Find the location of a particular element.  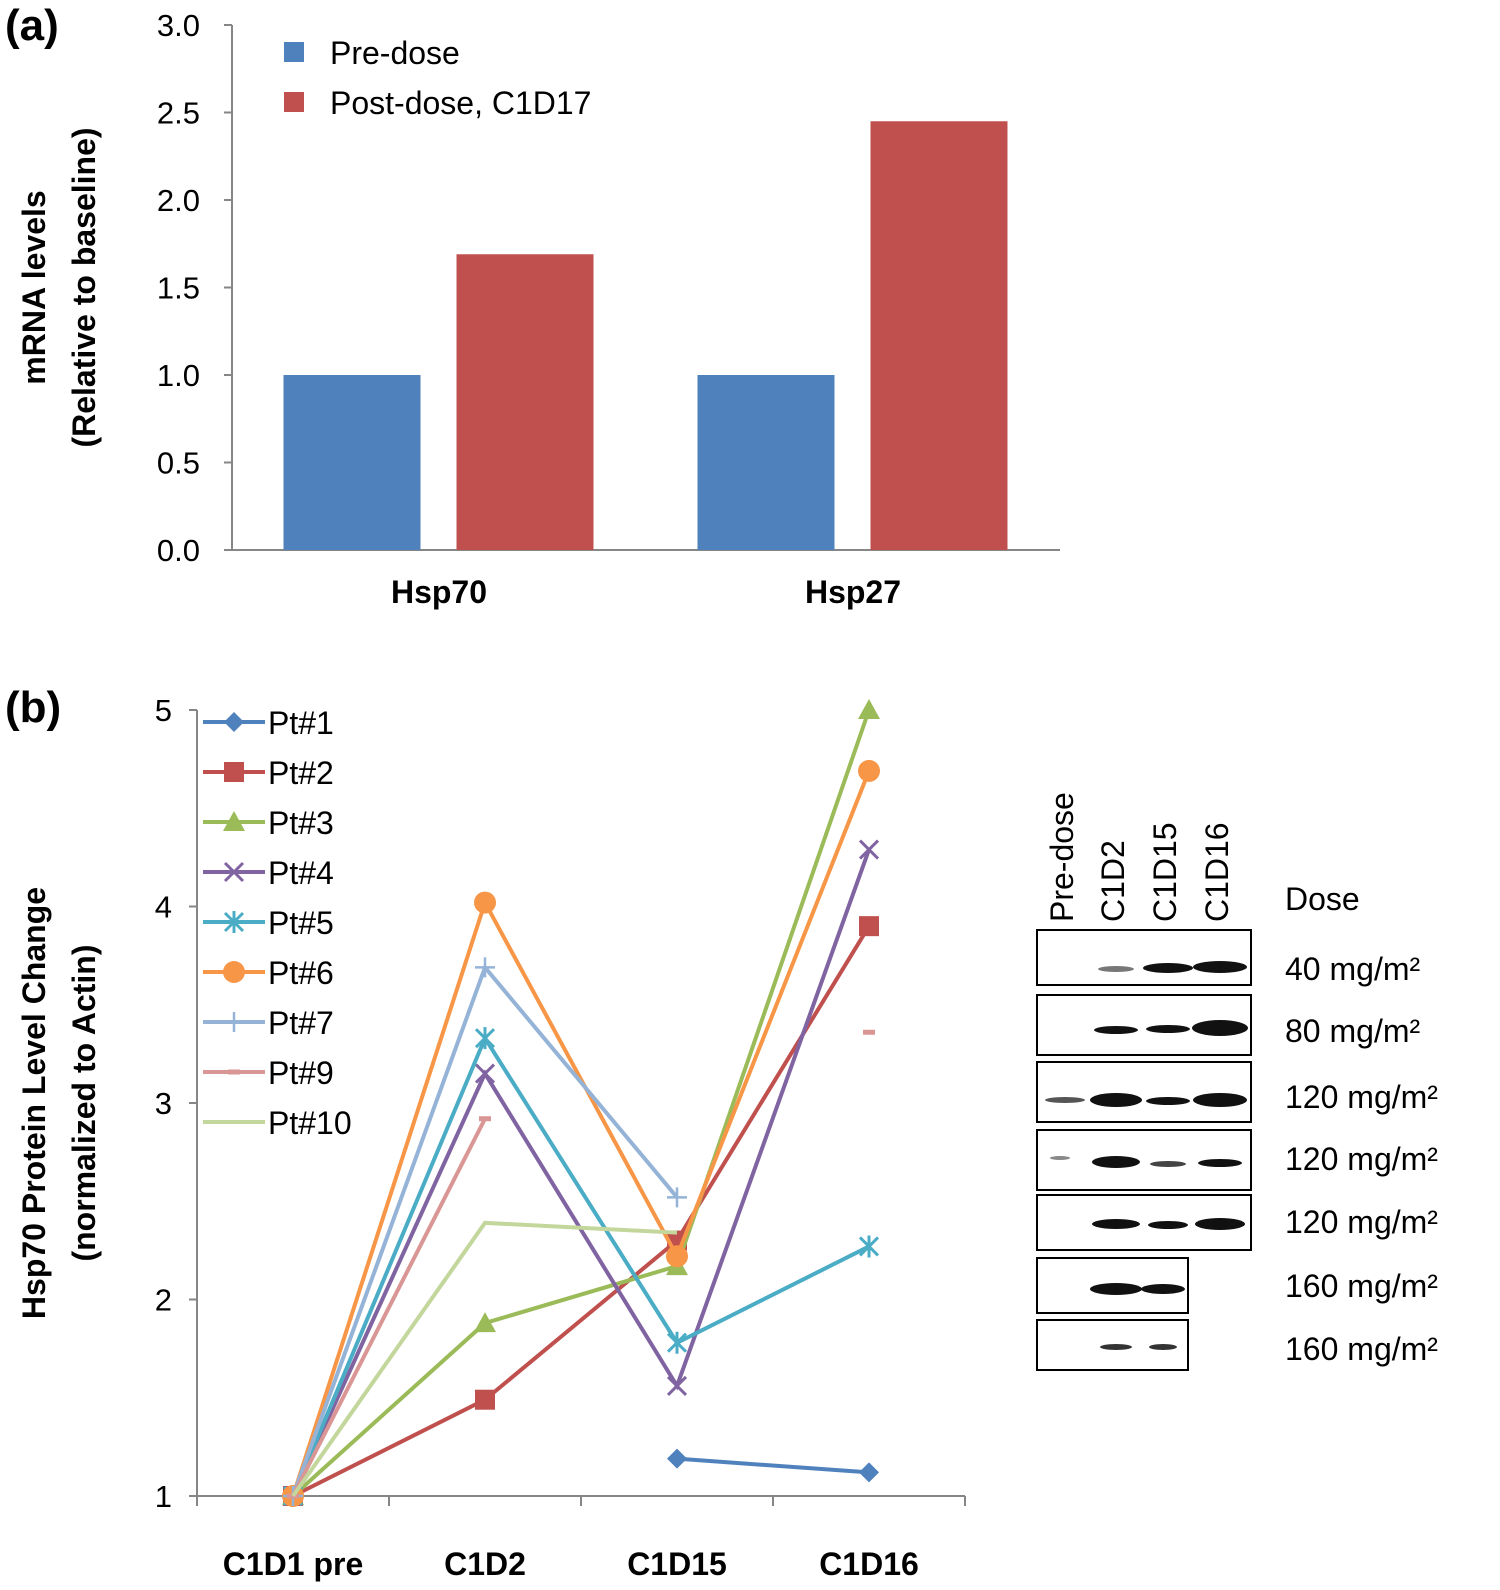

y-tick-label: 1.0 is located at coordinates (178, 375).